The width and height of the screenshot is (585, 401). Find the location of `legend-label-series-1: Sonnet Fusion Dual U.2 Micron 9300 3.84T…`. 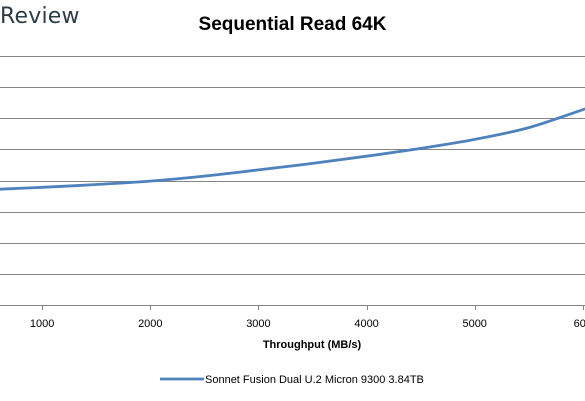

legend-label-series-1: Sonnet Fusion Dual U.2 Micron 9300 3.84T… is located at coordinates (314, 380).